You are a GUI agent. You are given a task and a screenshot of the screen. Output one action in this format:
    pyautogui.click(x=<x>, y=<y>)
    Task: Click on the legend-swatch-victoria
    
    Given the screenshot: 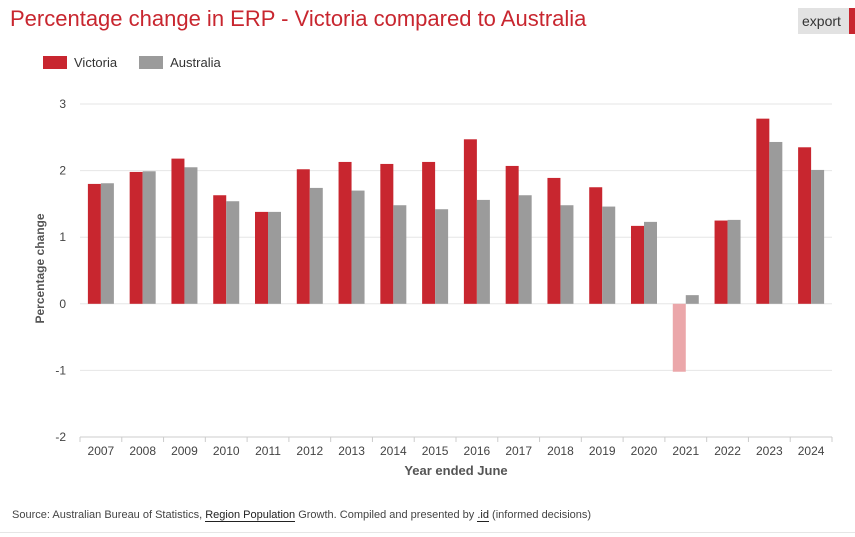 What is the action you would take?
    pyautogui.click(x=55, y=62)
    